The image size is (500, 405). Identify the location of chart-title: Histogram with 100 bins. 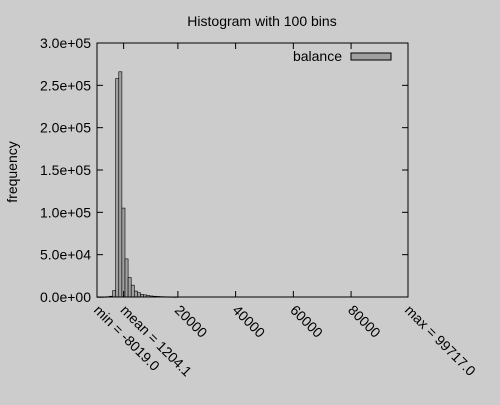
(261, 21).